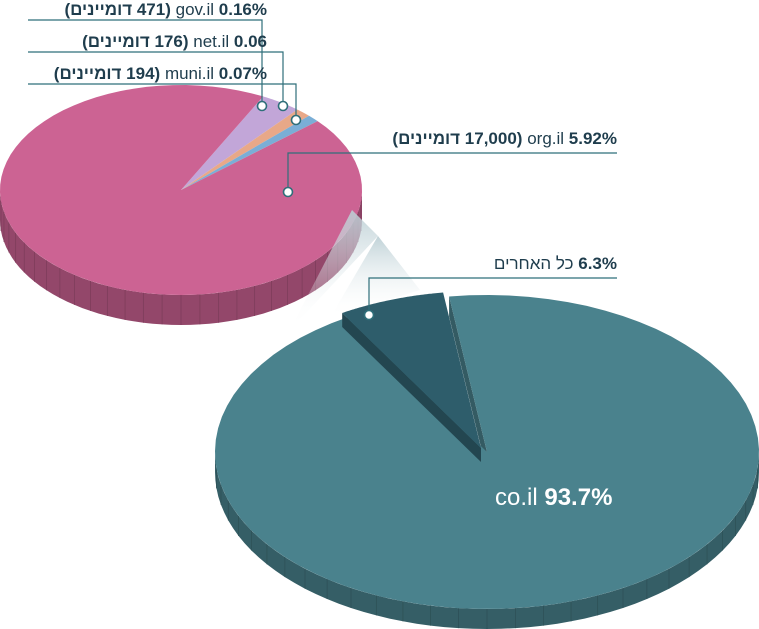  What do you see at coordinates (492, 296) in the screenshot?
I see `leader-others` at bounding box center [492, 296].